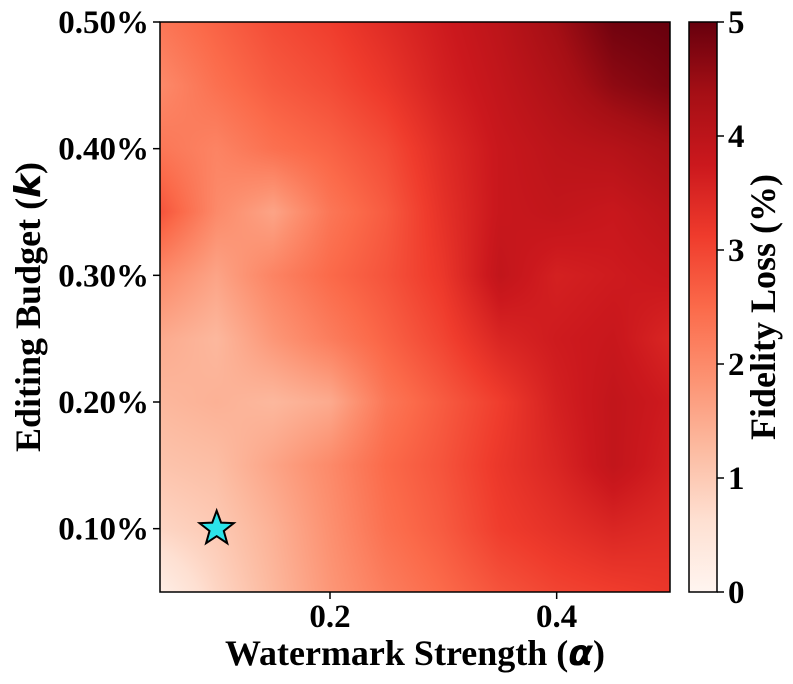  Describe the element at coordinates (731, 308) in the screenshot. I see `colorbar-ticks: 0 1 2 3 4 5` at that location.